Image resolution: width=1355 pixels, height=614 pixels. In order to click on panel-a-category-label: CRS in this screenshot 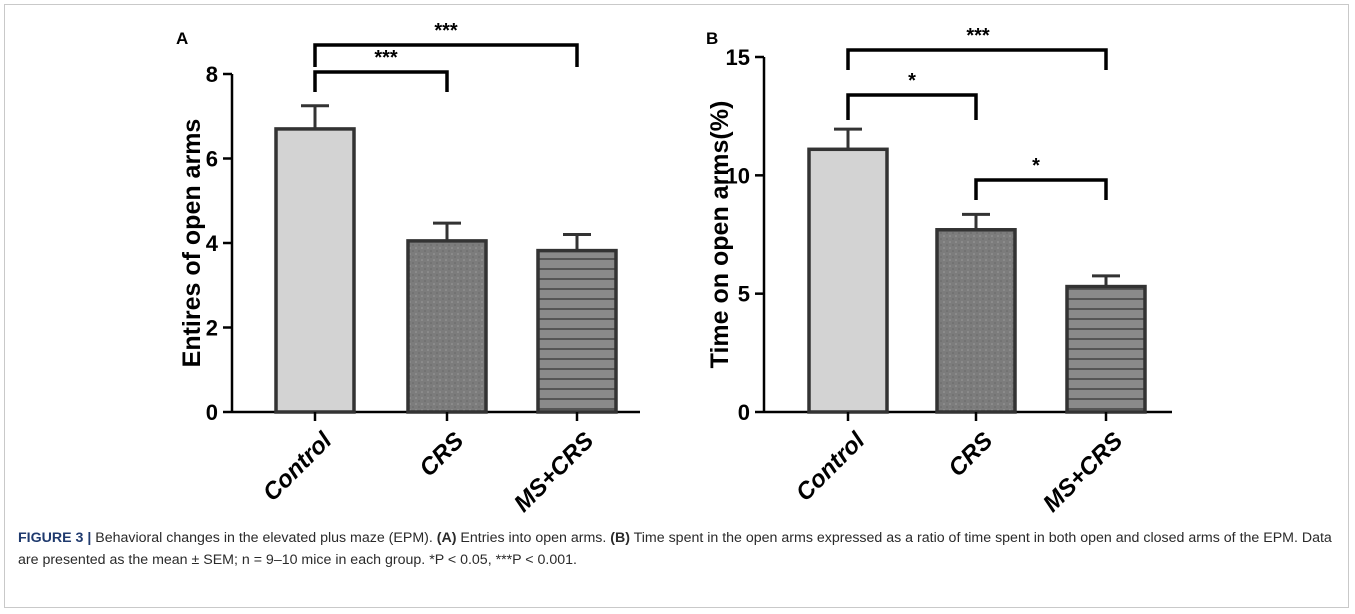, I will do `click(441, 454)`.